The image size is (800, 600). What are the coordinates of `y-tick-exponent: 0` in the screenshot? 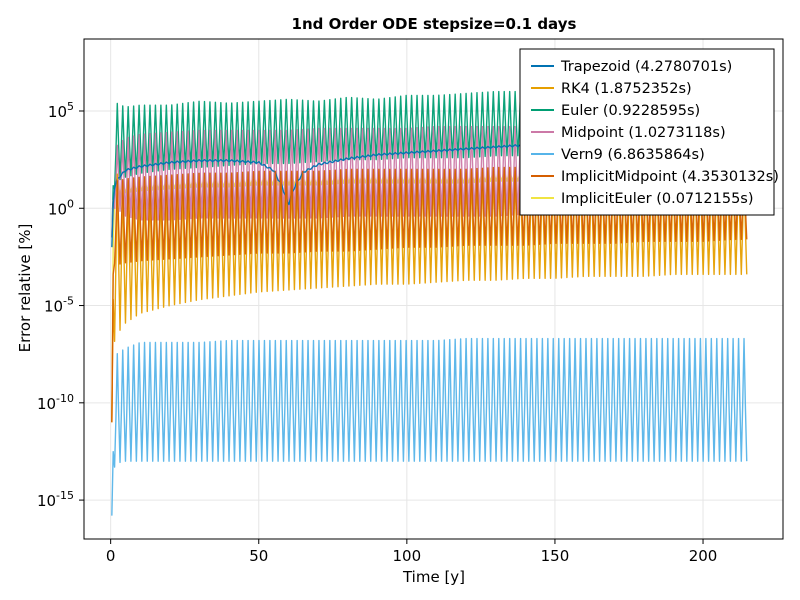 It's located at (70, 203).